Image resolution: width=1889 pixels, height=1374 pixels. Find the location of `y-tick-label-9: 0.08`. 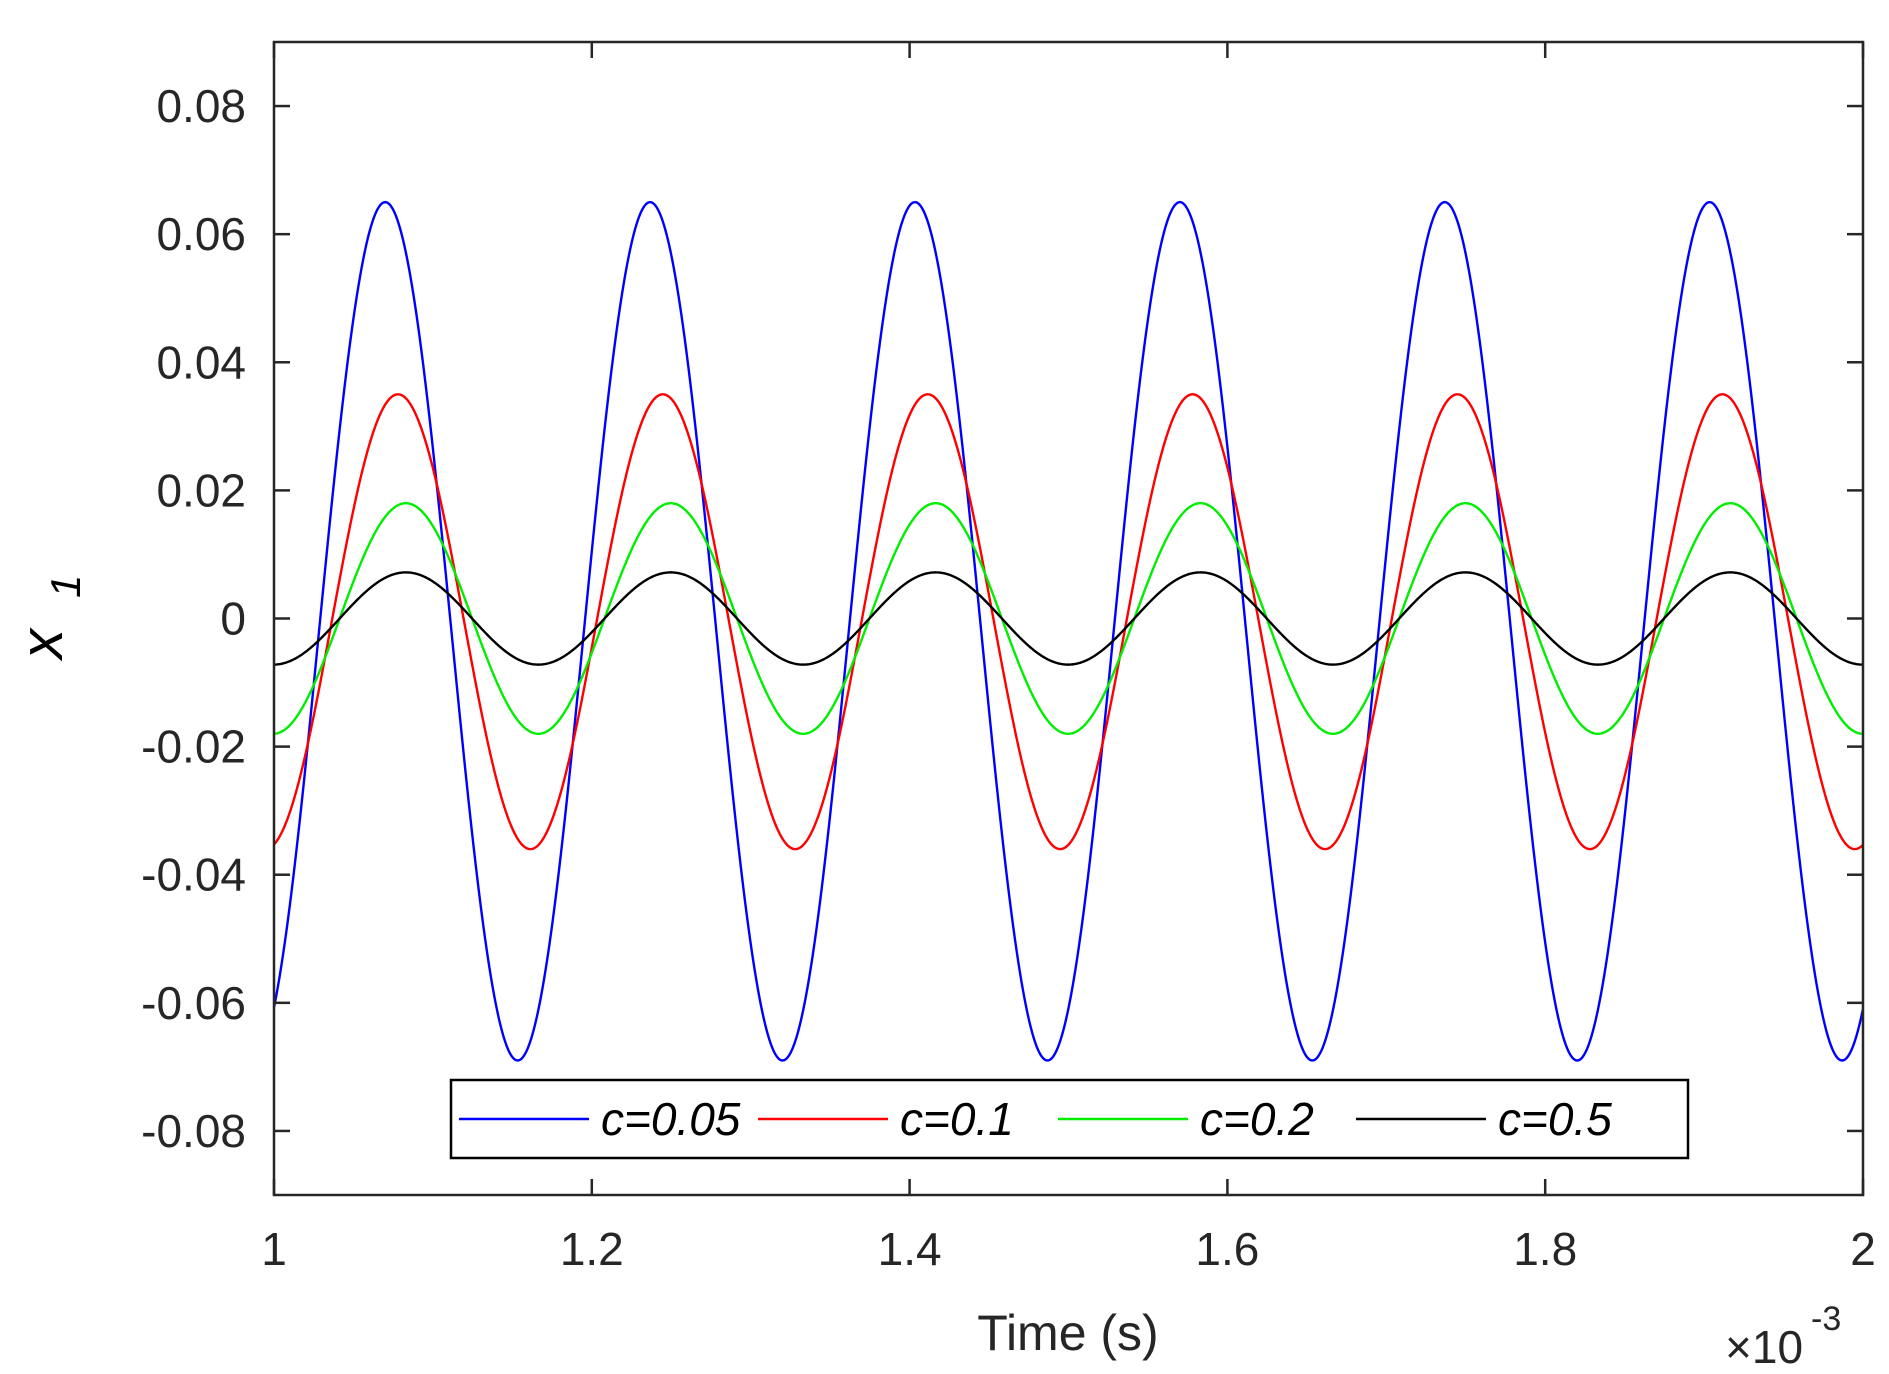

y-tick-label-9: 0.08 is located at coordinates (201, 106).